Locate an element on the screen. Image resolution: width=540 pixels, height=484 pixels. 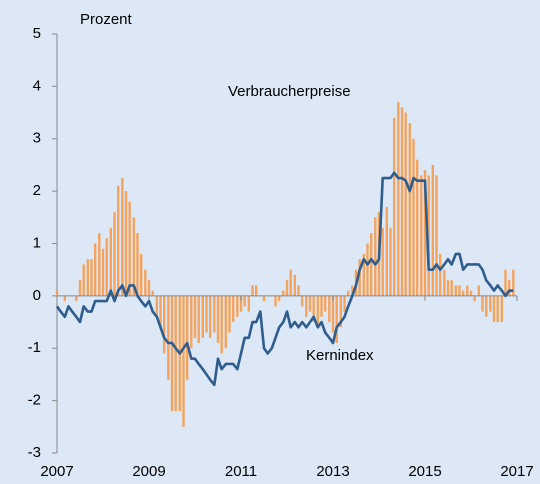
x-tick-label: 2007 is located at coordinates (56, 471).